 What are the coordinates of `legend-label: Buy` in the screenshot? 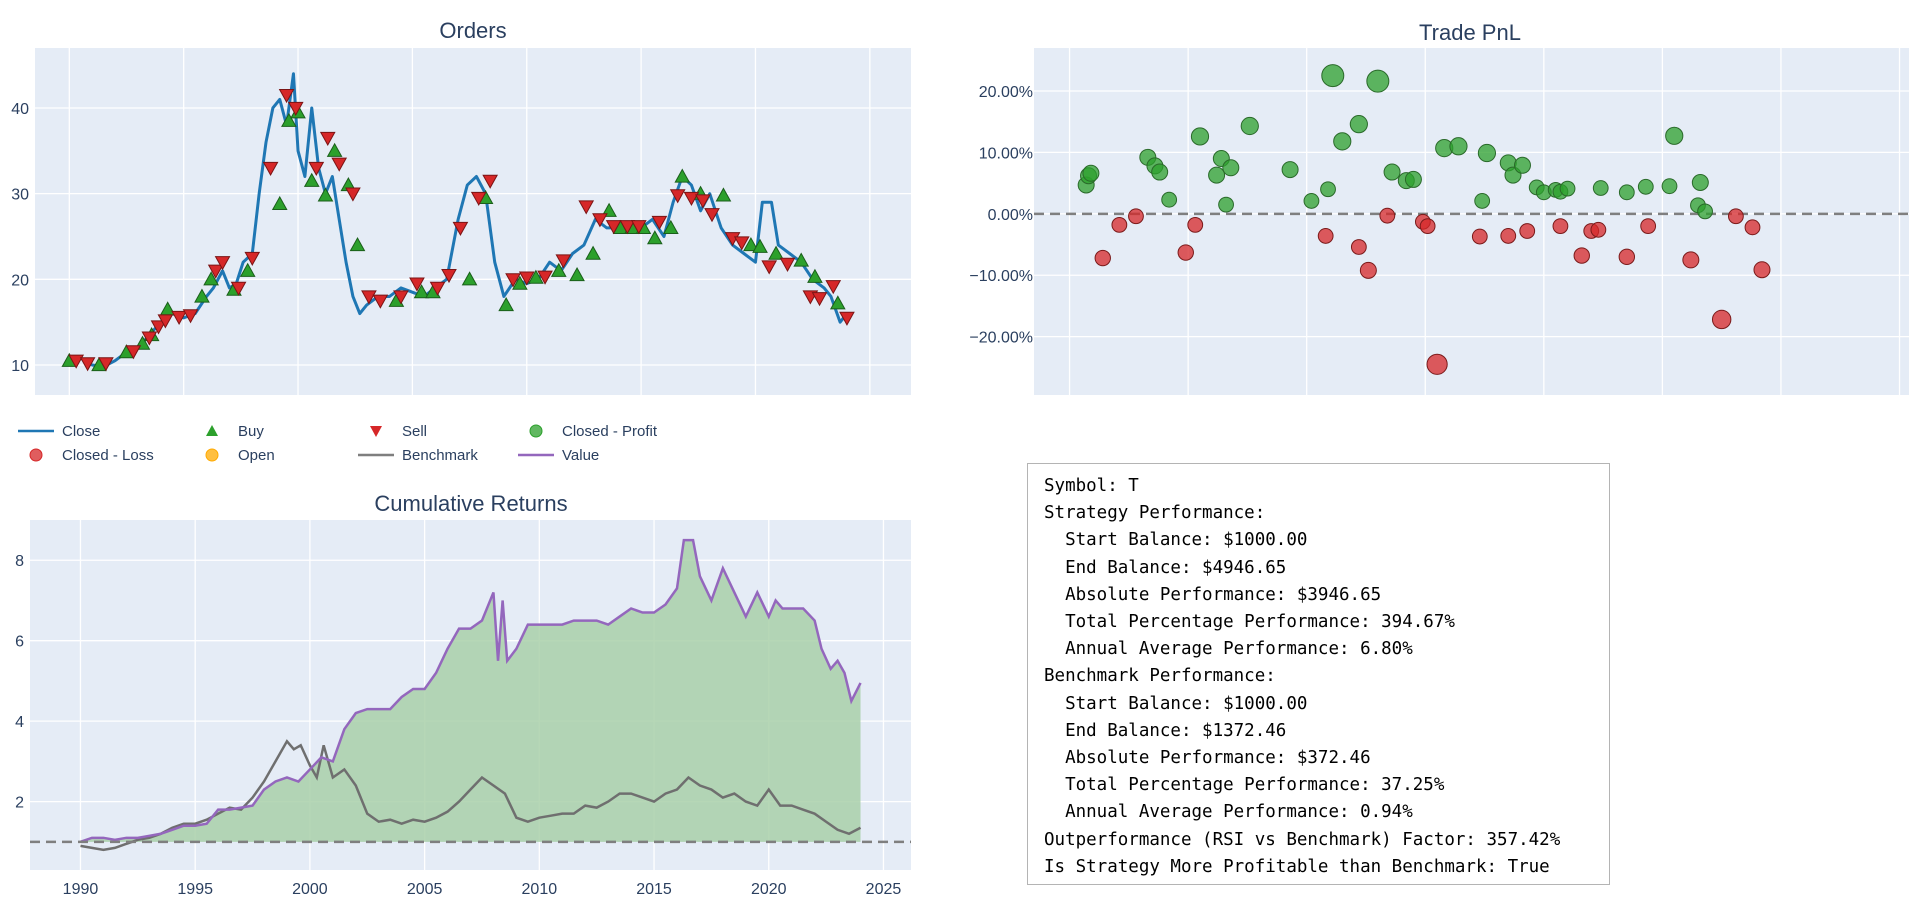 It's located at (251, 431).